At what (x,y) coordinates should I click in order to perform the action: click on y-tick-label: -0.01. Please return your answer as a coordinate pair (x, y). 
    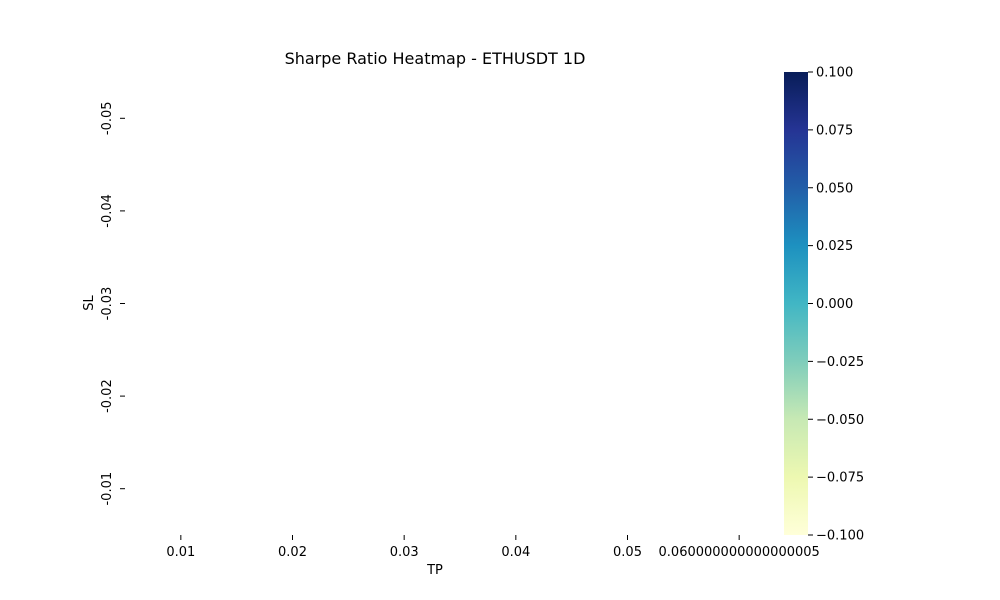
    Looking at the image, I should click on (107, 489).